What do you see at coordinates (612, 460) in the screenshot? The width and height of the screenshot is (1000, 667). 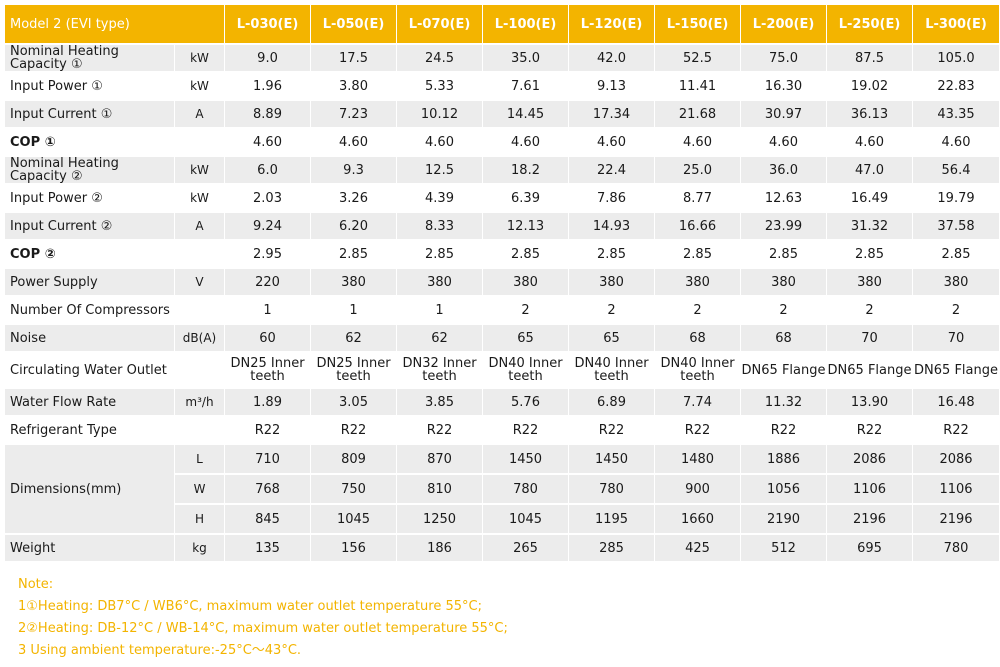 I see `value-cell: 1450` at bounding box center [612, 460].